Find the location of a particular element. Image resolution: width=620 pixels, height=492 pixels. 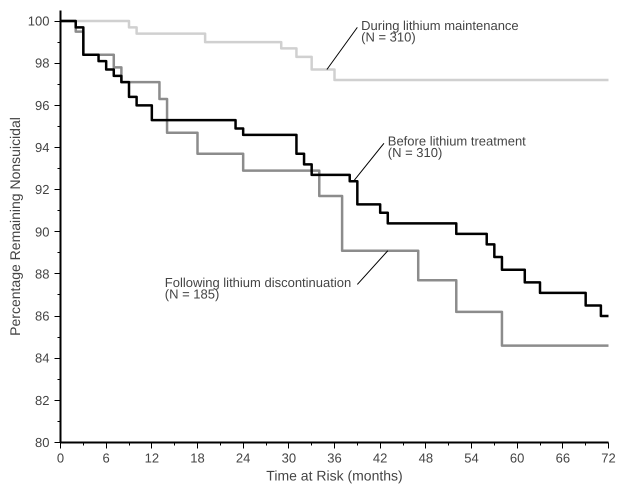

x-tick-label: 66 is located at coordinates (563, 458).